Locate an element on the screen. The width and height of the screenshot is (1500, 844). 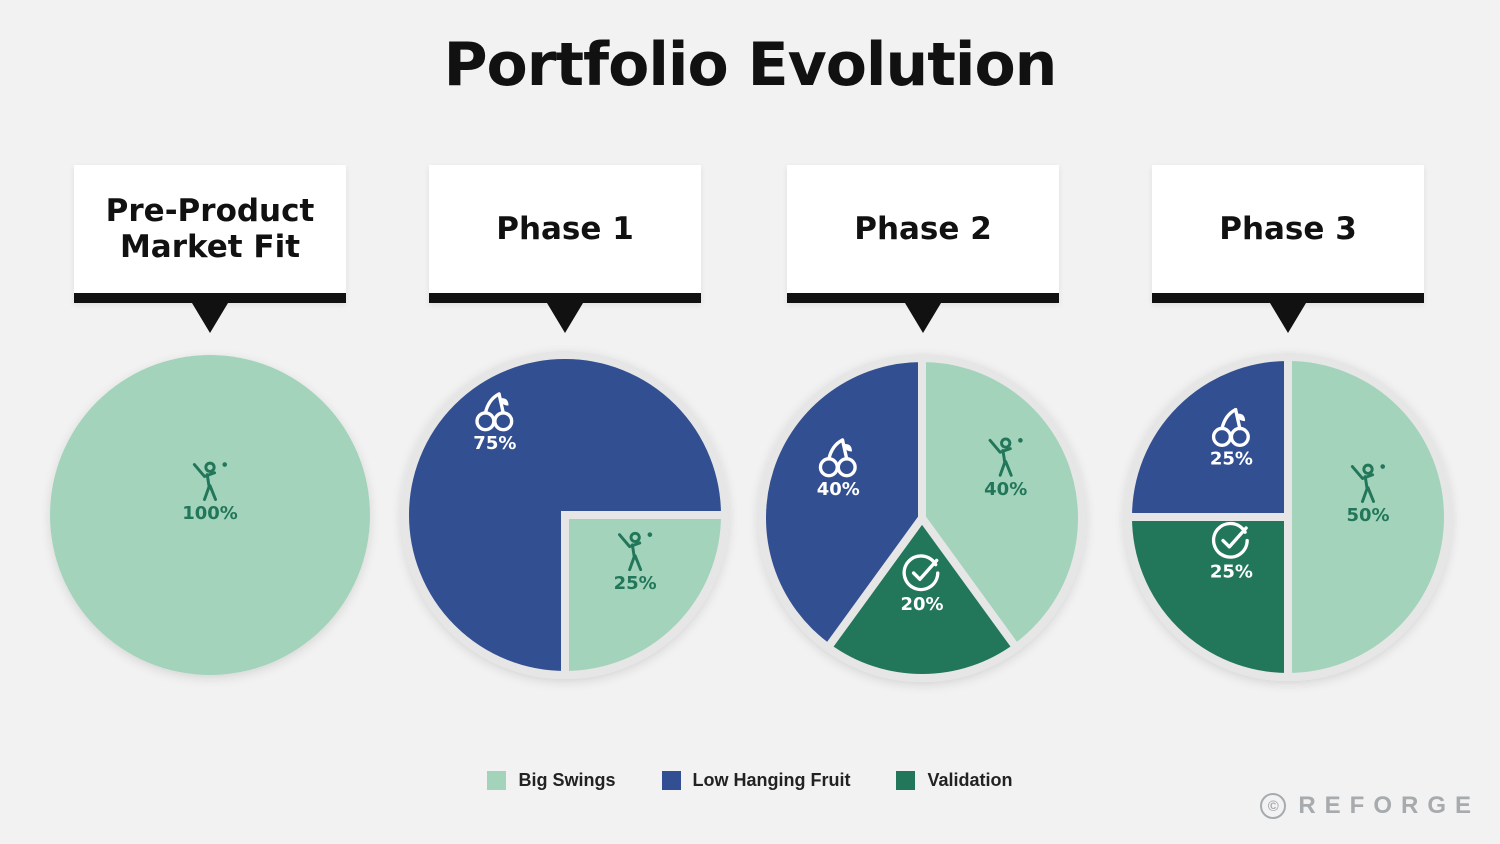
legend-label: Low Hanging Fruit is located at coordinates (771, 780).